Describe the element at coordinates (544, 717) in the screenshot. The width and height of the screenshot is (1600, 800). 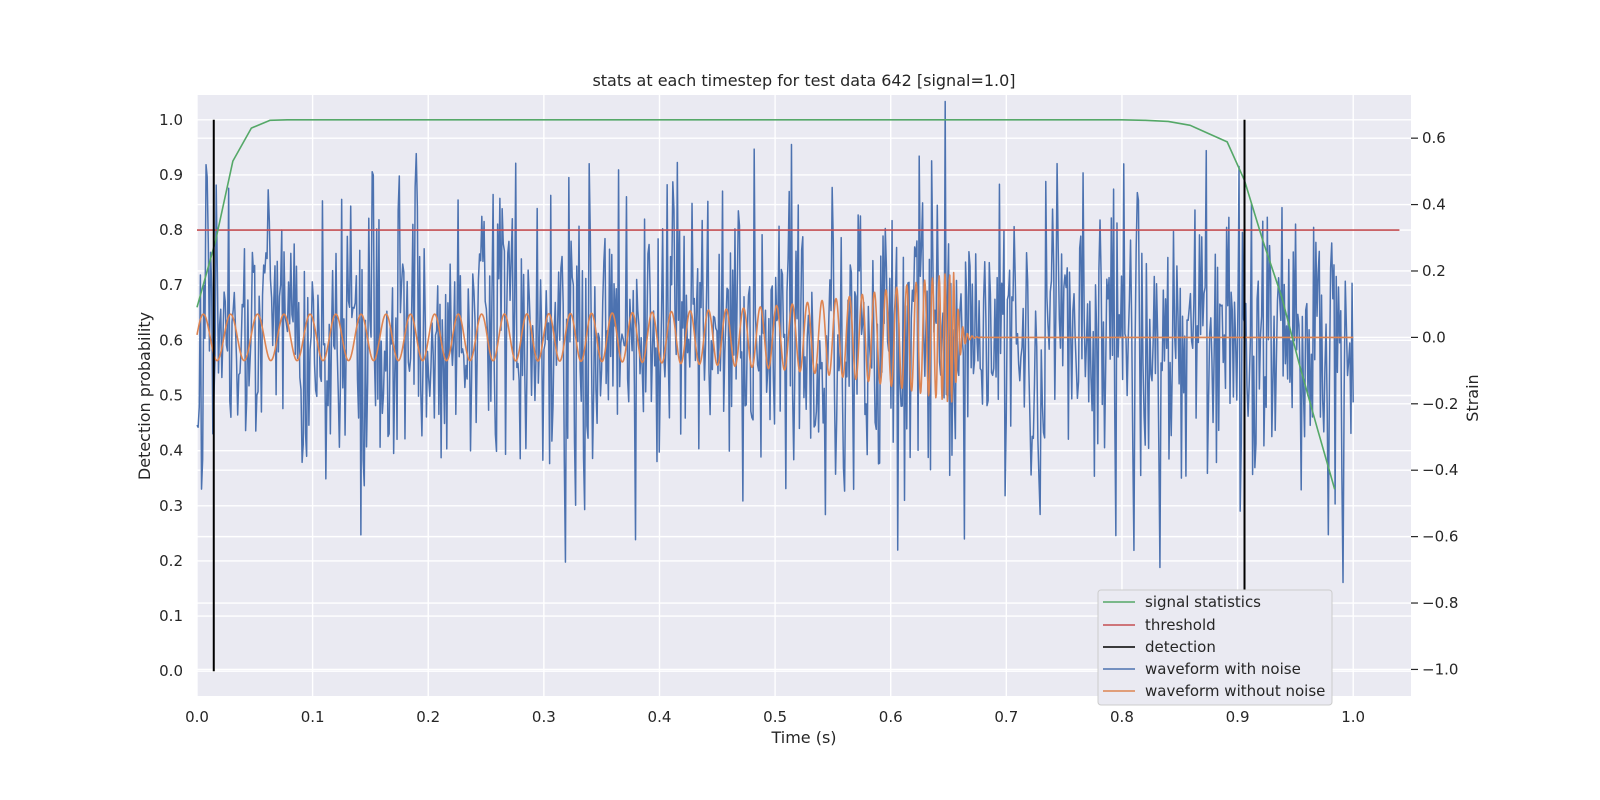
I see `x-tick-label: 0.3` at that location.